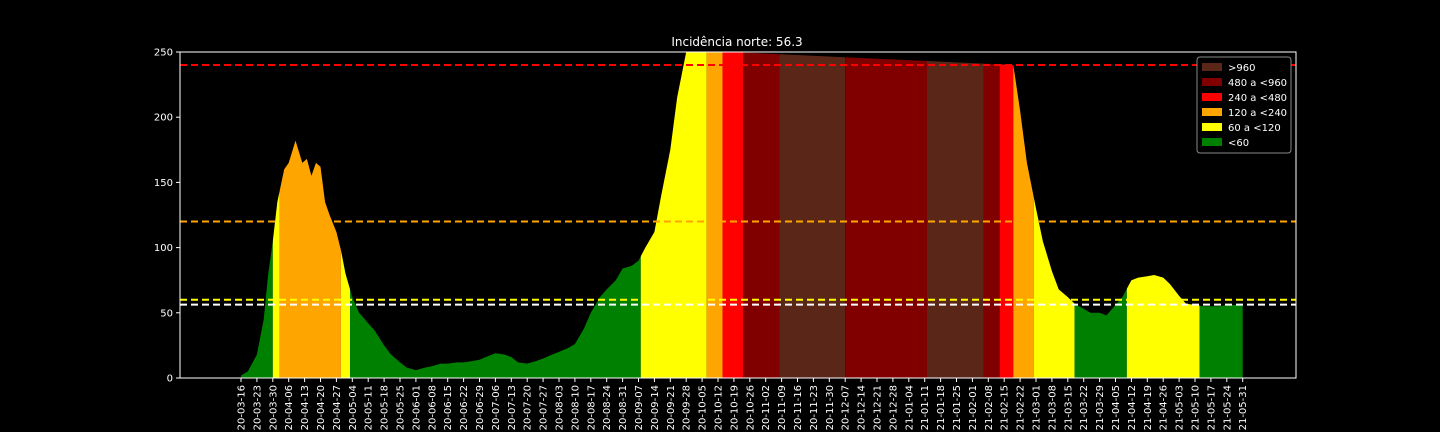 This screenshot has height=432, width=1440. Describe the element at coordinates (591, 407) in the screenshot. I see `x-tick-label-22: 20-08-17` at that location.